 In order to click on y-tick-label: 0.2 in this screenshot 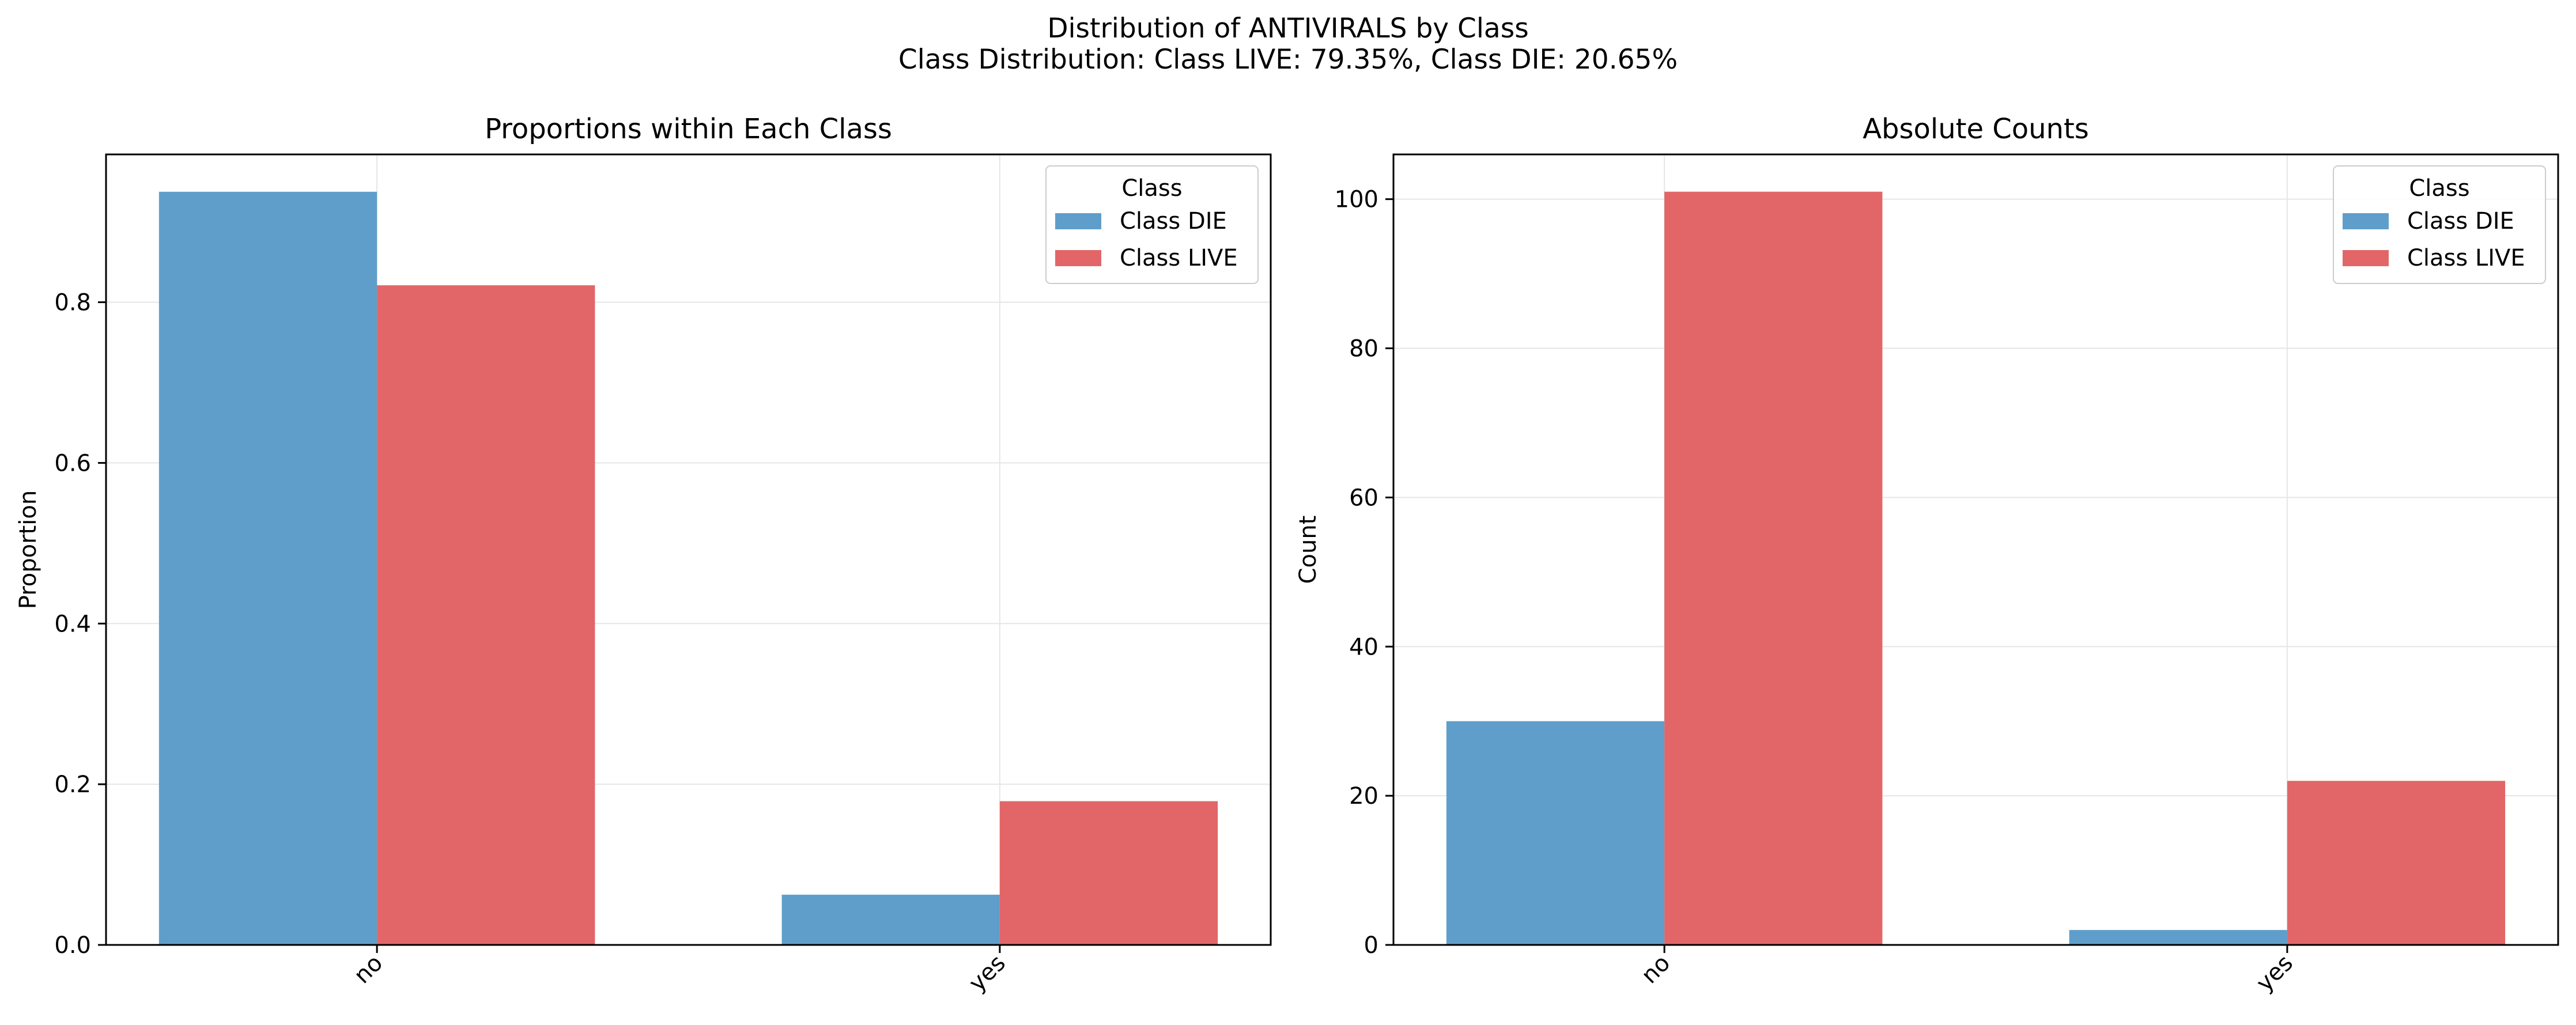, I will do `click(72, 784)`.